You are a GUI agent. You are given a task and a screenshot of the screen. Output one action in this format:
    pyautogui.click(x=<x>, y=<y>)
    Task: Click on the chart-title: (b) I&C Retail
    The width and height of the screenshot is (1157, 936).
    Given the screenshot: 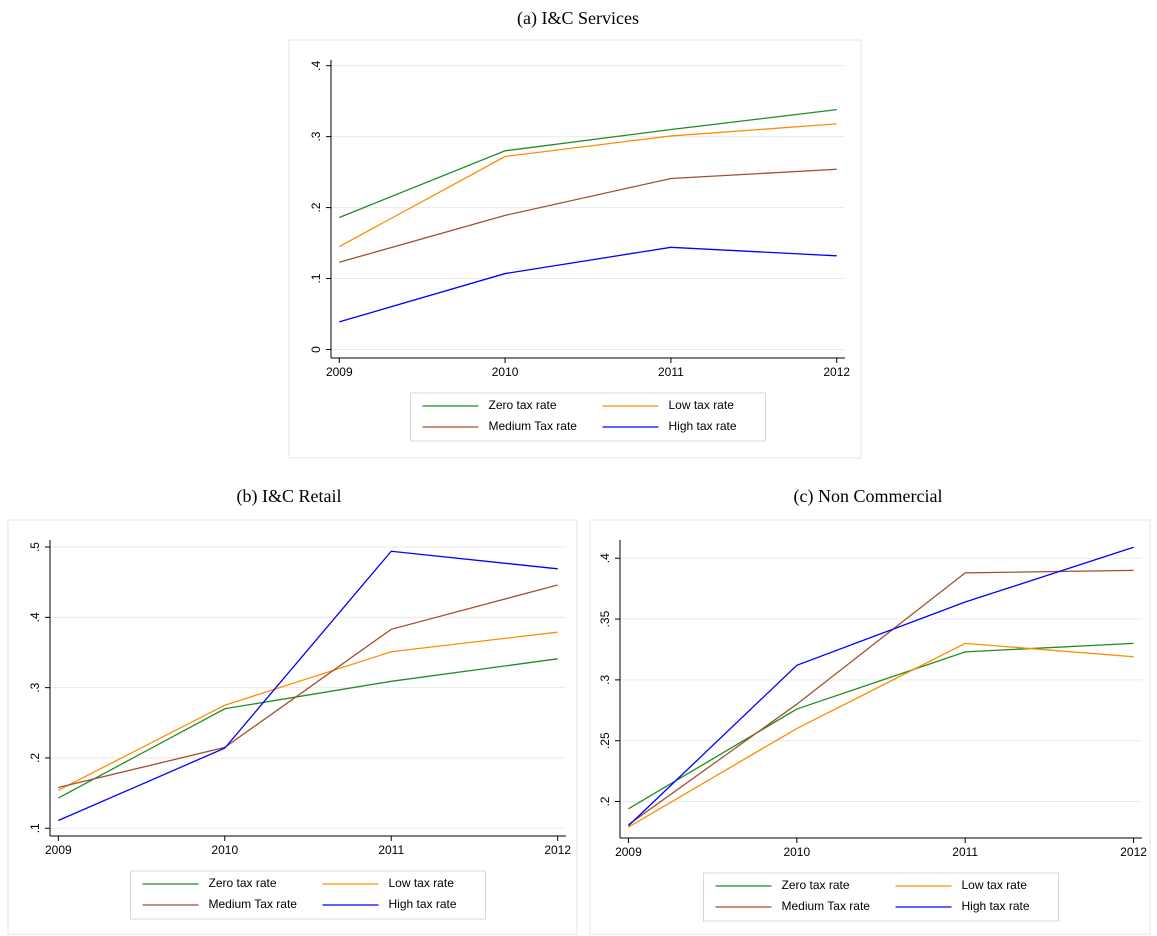 What is the action you would take?
    pyautogui.click(x=289, y=496)
    